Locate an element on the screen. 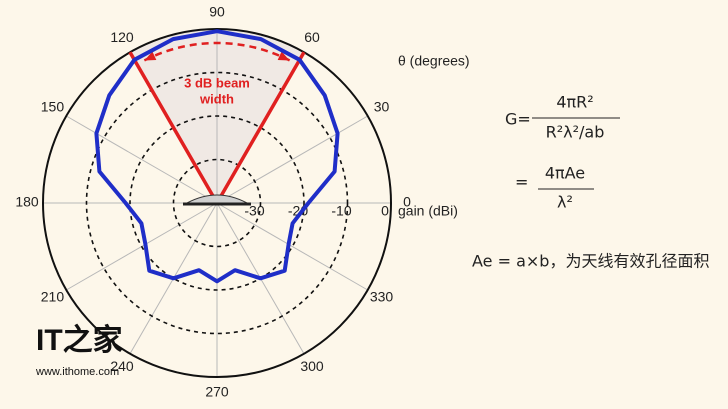 This screenshot has width=728, height=409. theta-tick-label: 210 is located at coordinates (53, 297).